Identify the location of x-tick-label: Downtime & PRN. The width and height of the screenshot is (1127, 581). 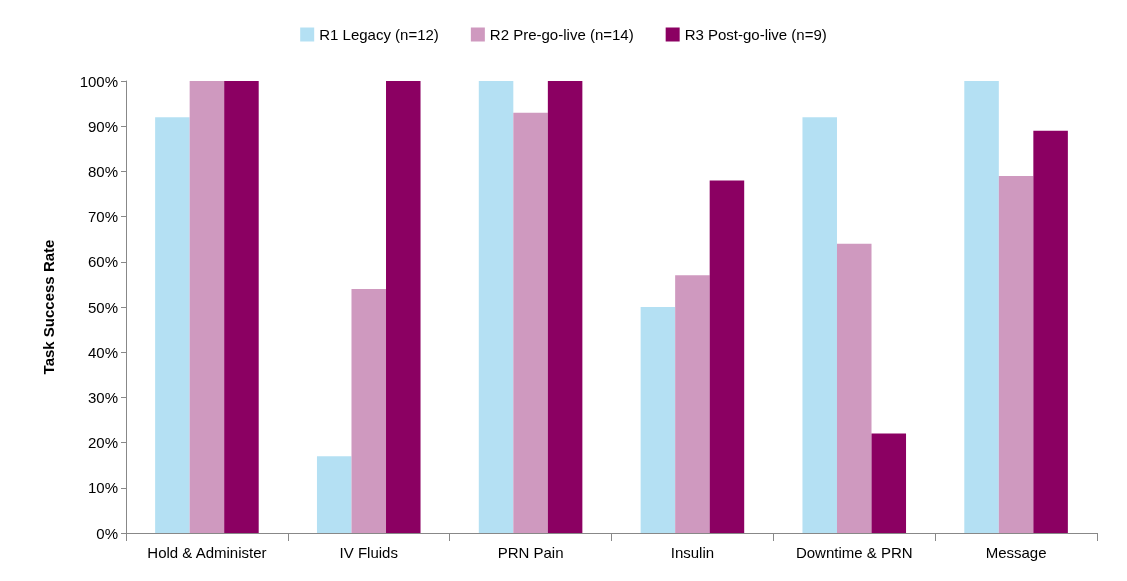
(854, 552).